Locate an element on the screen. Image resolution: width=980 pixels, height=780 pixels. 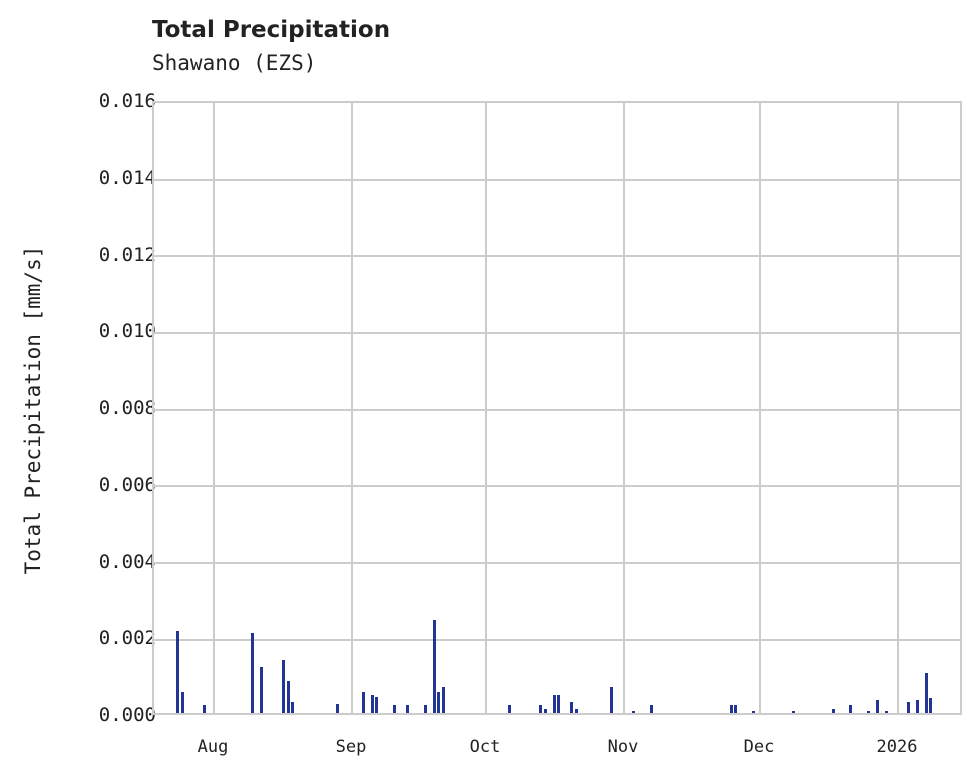
y-tick: 0.010 is located at coordinates (127, 331).